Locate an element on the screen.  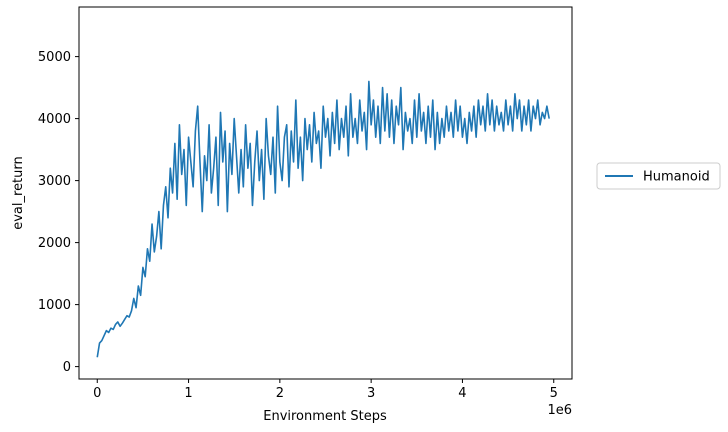
x-tick-label: 5 is located at coordinates (554, 393).